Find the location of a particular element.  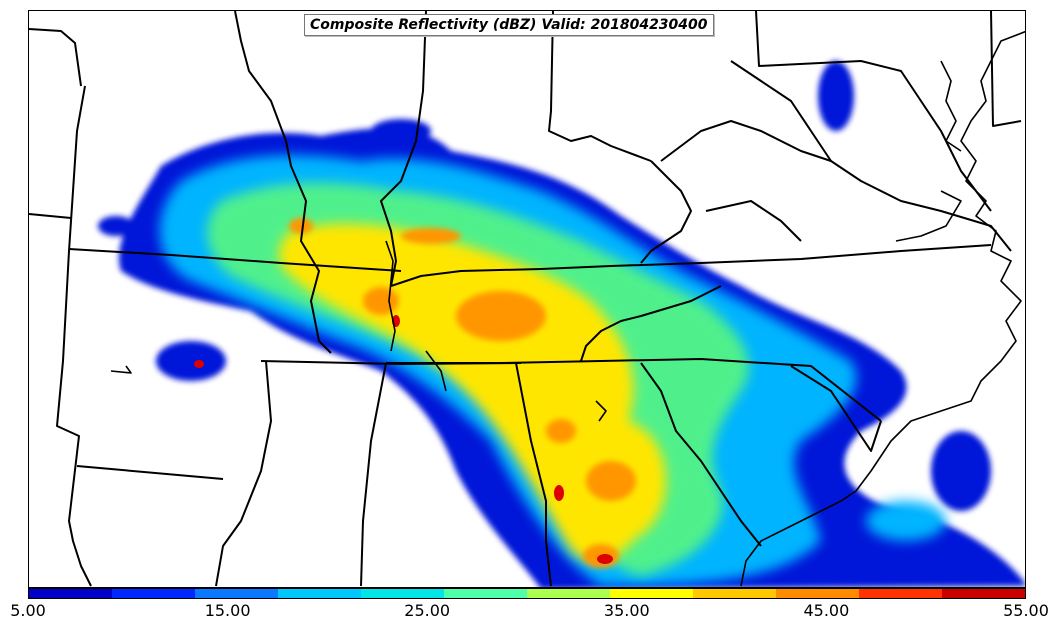

colorbar-tick-label: 15.00 is located at coordinates (227, 610).